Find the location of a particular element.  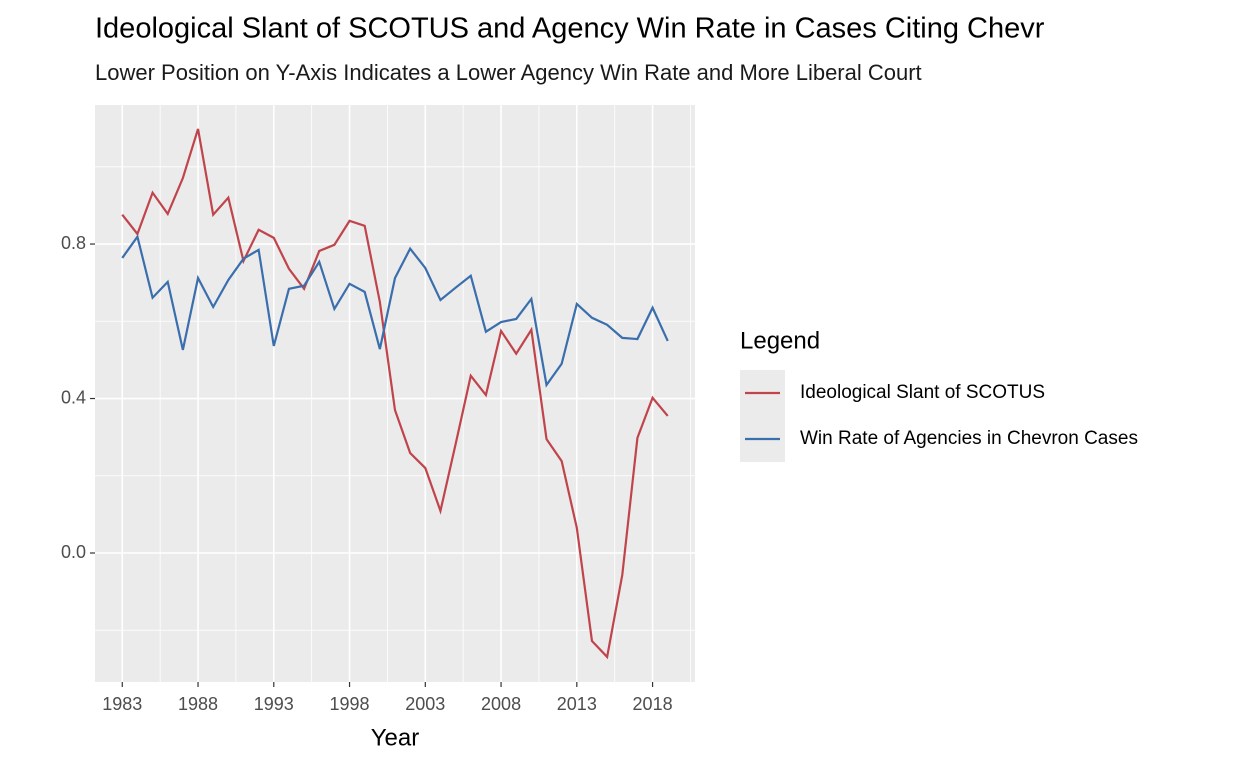

x-tick-label: 2013 is located at coordinates (577, 704).